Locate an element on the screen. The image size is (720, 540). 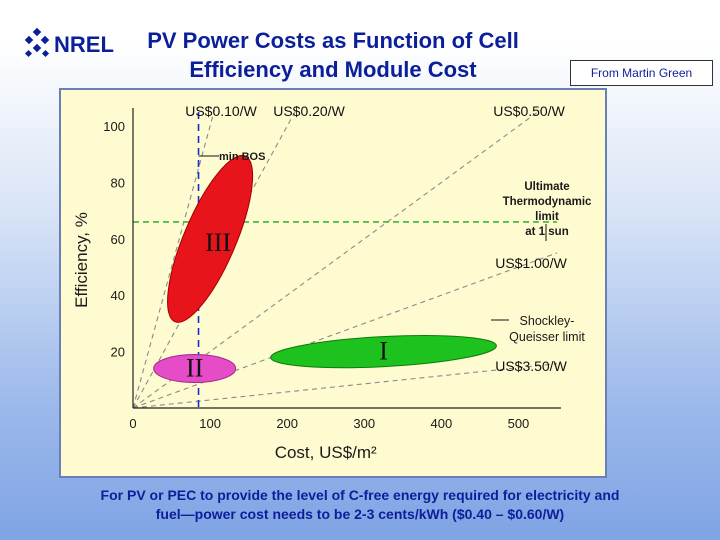
x-tick-label-1: 100 is located at coordinates (210, 423).